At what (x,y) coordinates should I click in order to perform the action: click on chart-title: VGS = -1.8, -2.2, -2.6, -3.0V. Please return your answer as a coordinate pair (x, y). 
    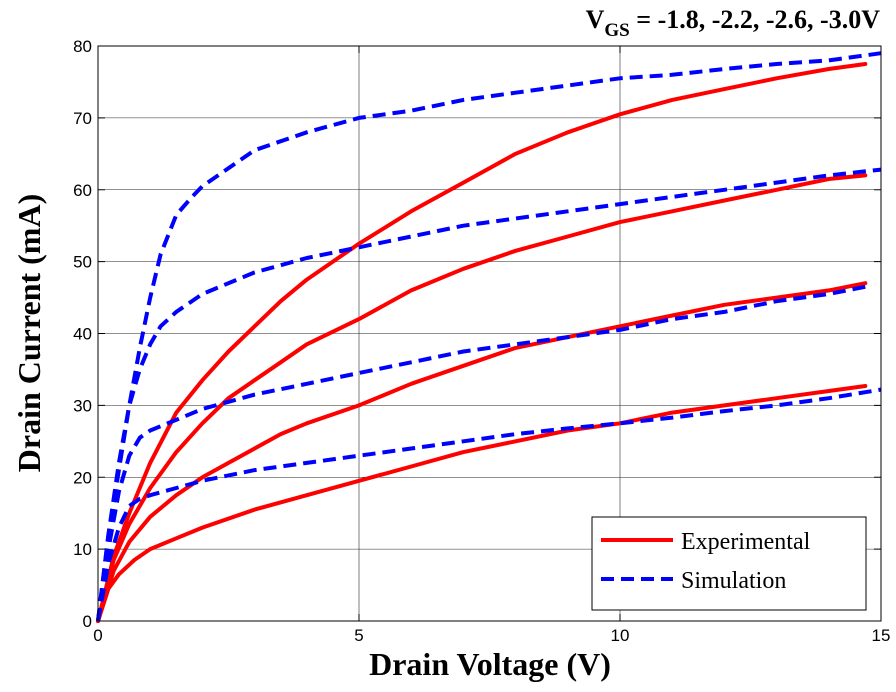
    Looking at the image, I should click on (733, 23).